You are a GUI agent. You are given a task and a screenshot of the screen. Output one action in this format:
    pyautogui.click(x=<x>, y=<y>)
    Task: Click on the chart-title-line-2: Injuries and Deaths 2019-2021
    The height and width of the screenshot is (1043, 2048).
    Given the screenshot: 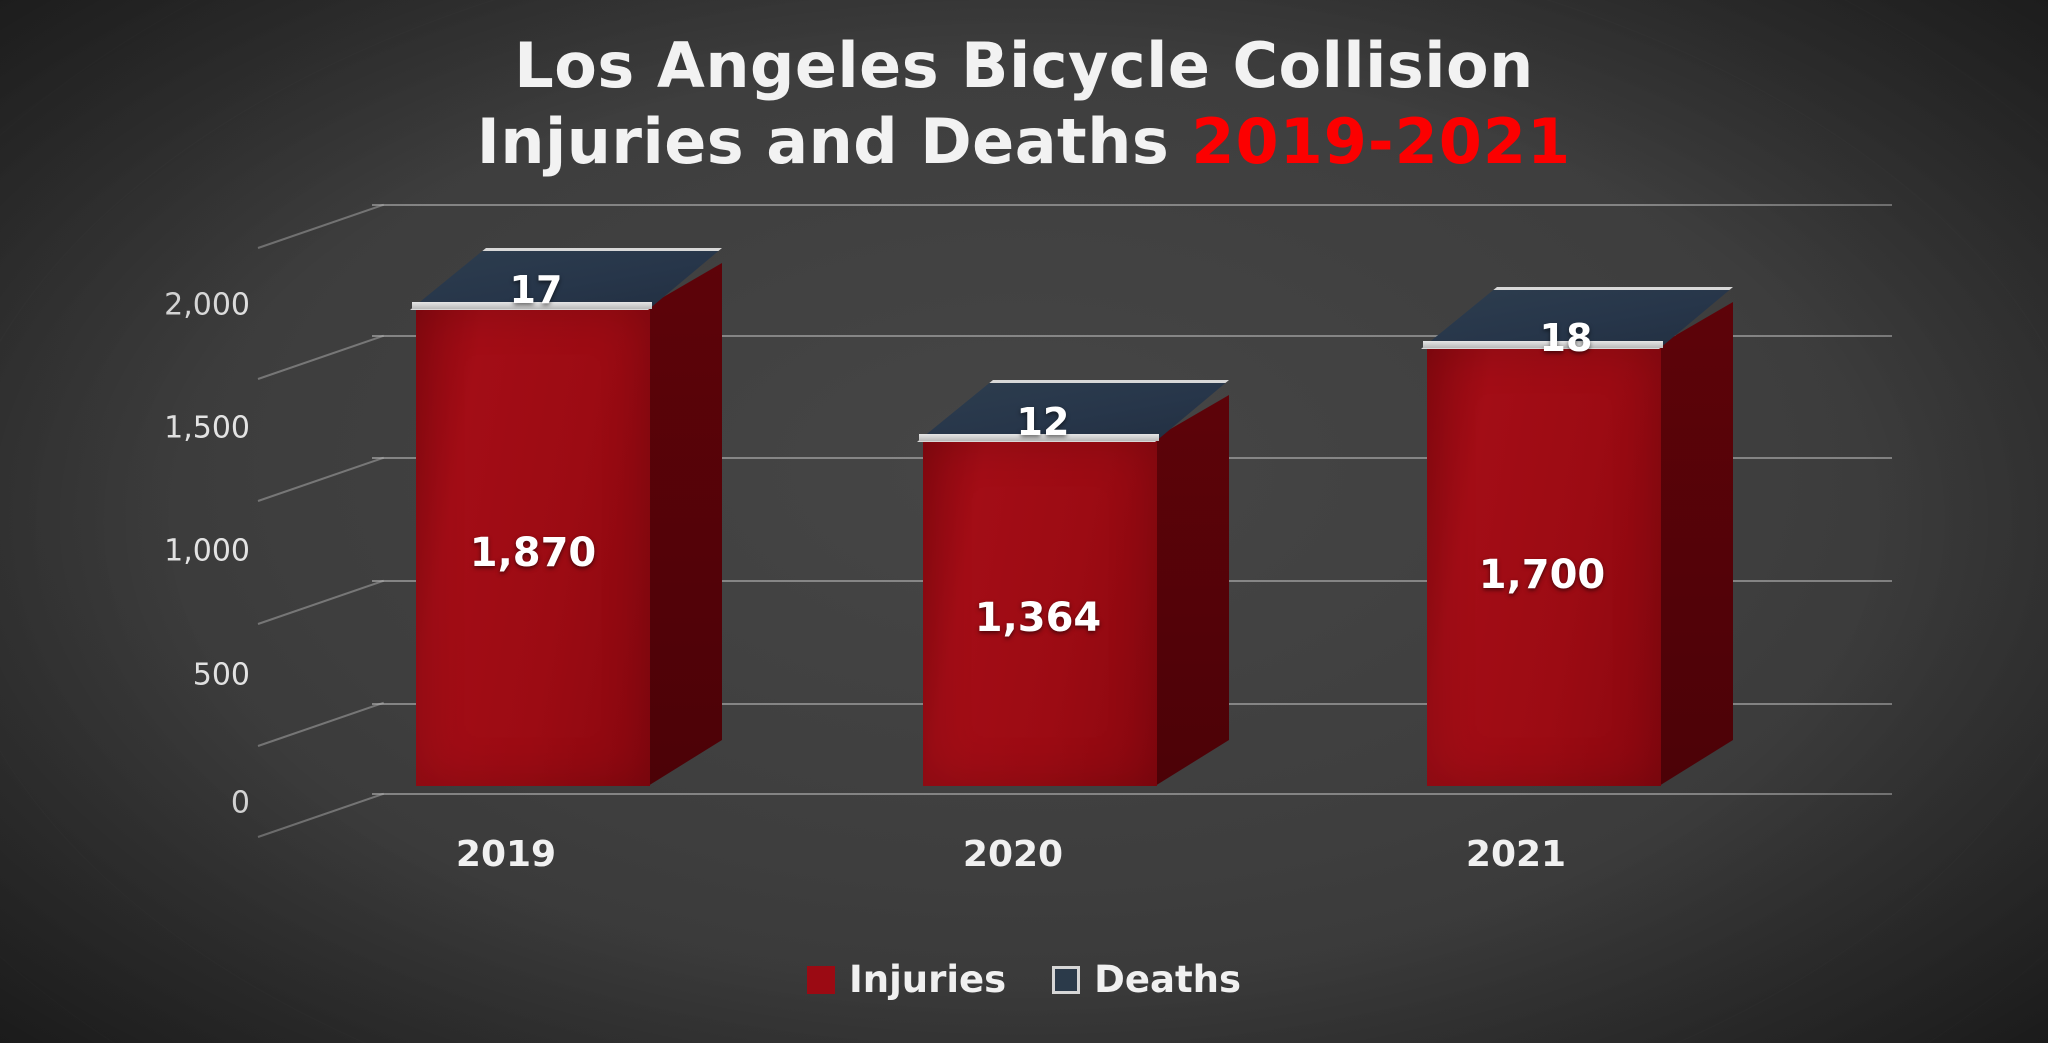 What is the action you would take?
    pyautogui.click(x=1024, y=142)
    